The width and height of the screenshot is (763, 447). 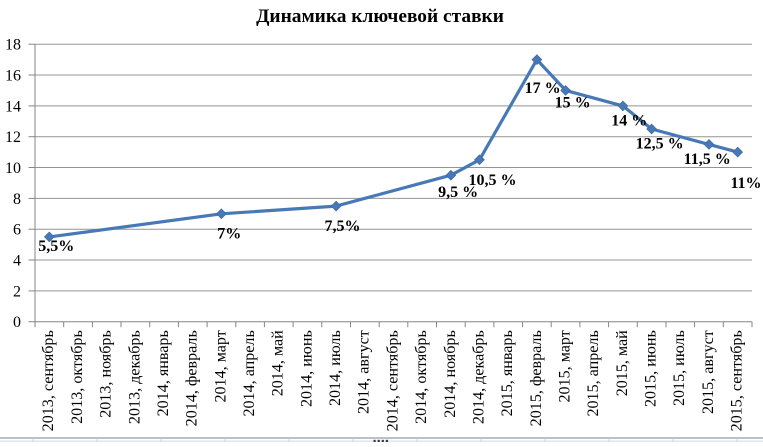 What do you see at coordinates (573, 103) in the screenshot?
I see `svg-text: 15 %` at bounding box center [573, 103].